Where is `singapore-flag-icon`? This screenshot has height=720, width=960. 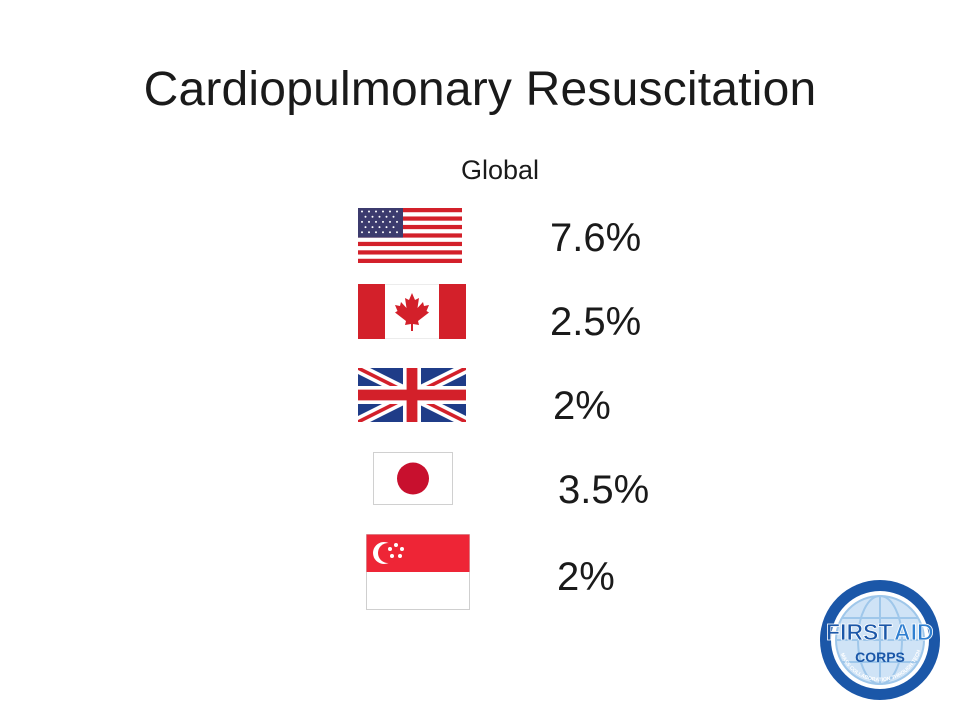
singapore-flag-icon is located at coordinates (418, 572).